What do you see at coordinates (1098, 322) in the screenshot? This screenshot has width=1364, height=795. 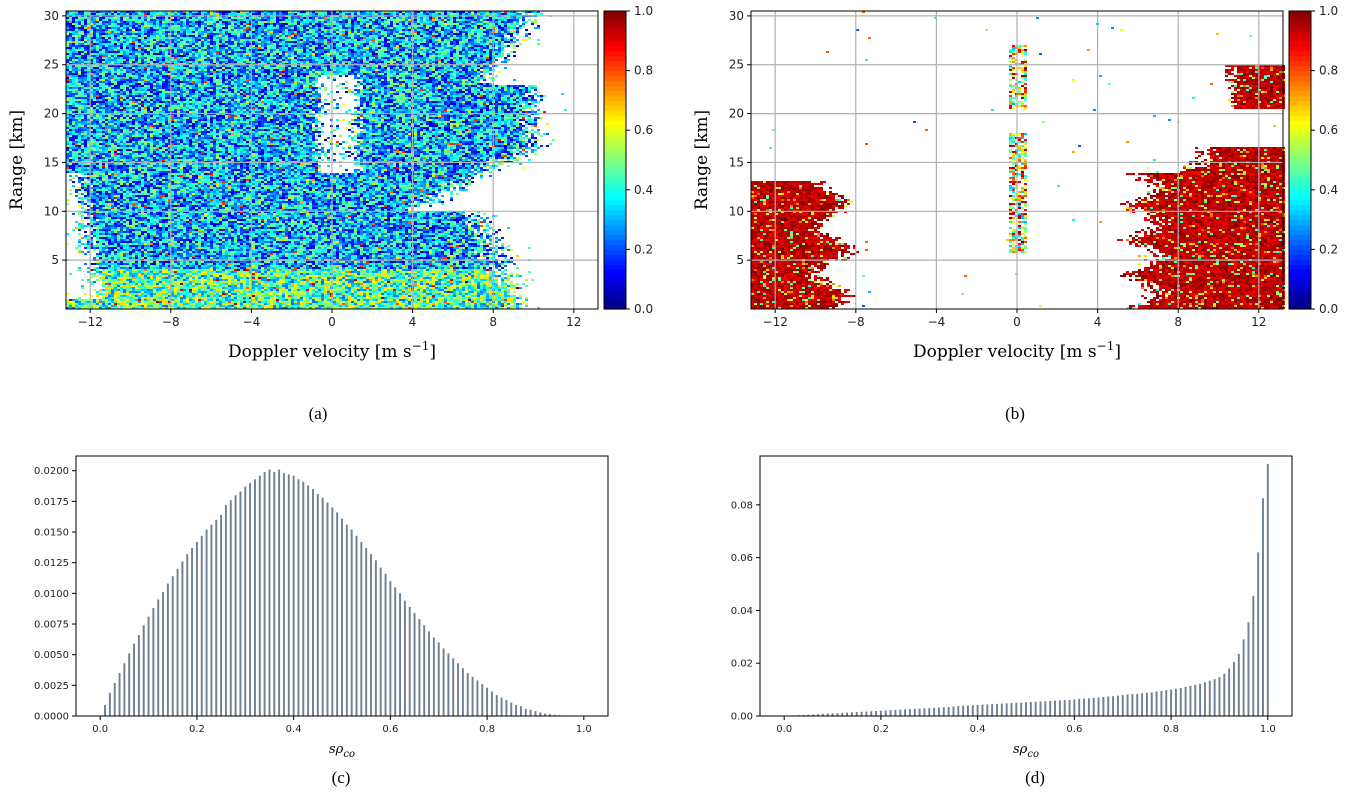 I see `x-tick-label: 4` at bounding box center [1098, 322].